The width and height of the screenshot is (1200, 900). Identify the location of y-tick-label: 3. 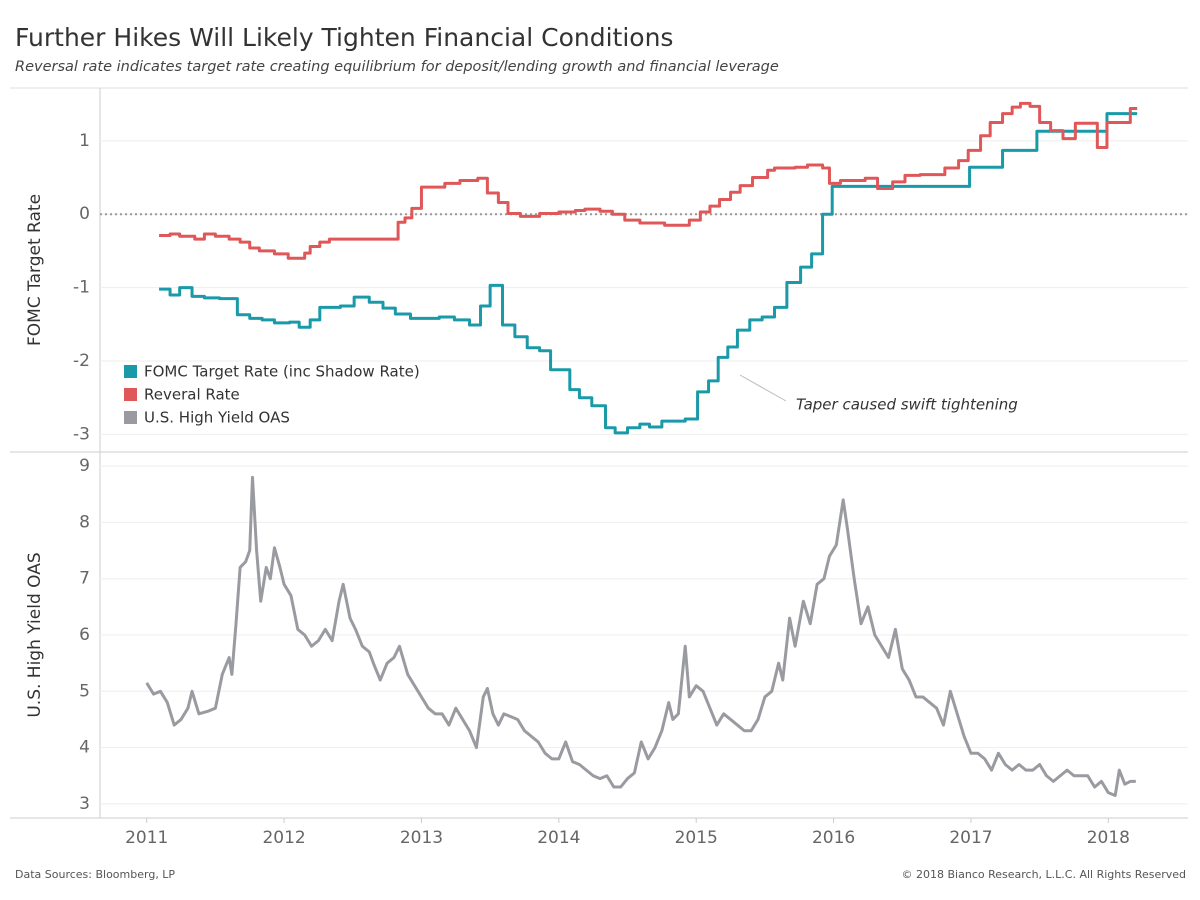
(84, 804).